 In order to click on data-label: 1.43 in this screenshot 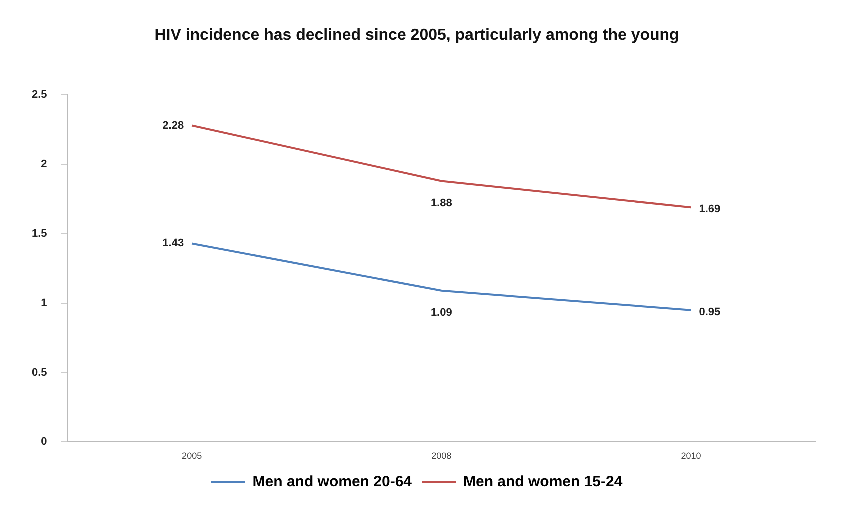, I will do `click(173, 244)`.